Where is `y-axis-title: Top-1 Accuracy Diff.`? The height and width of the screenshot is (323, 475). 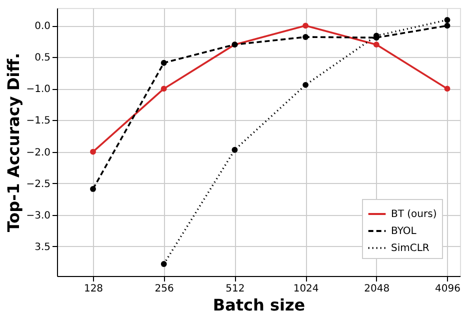 y-axis-title: Top-1 Accuracy Diff. is located at coordinates (14, 142).